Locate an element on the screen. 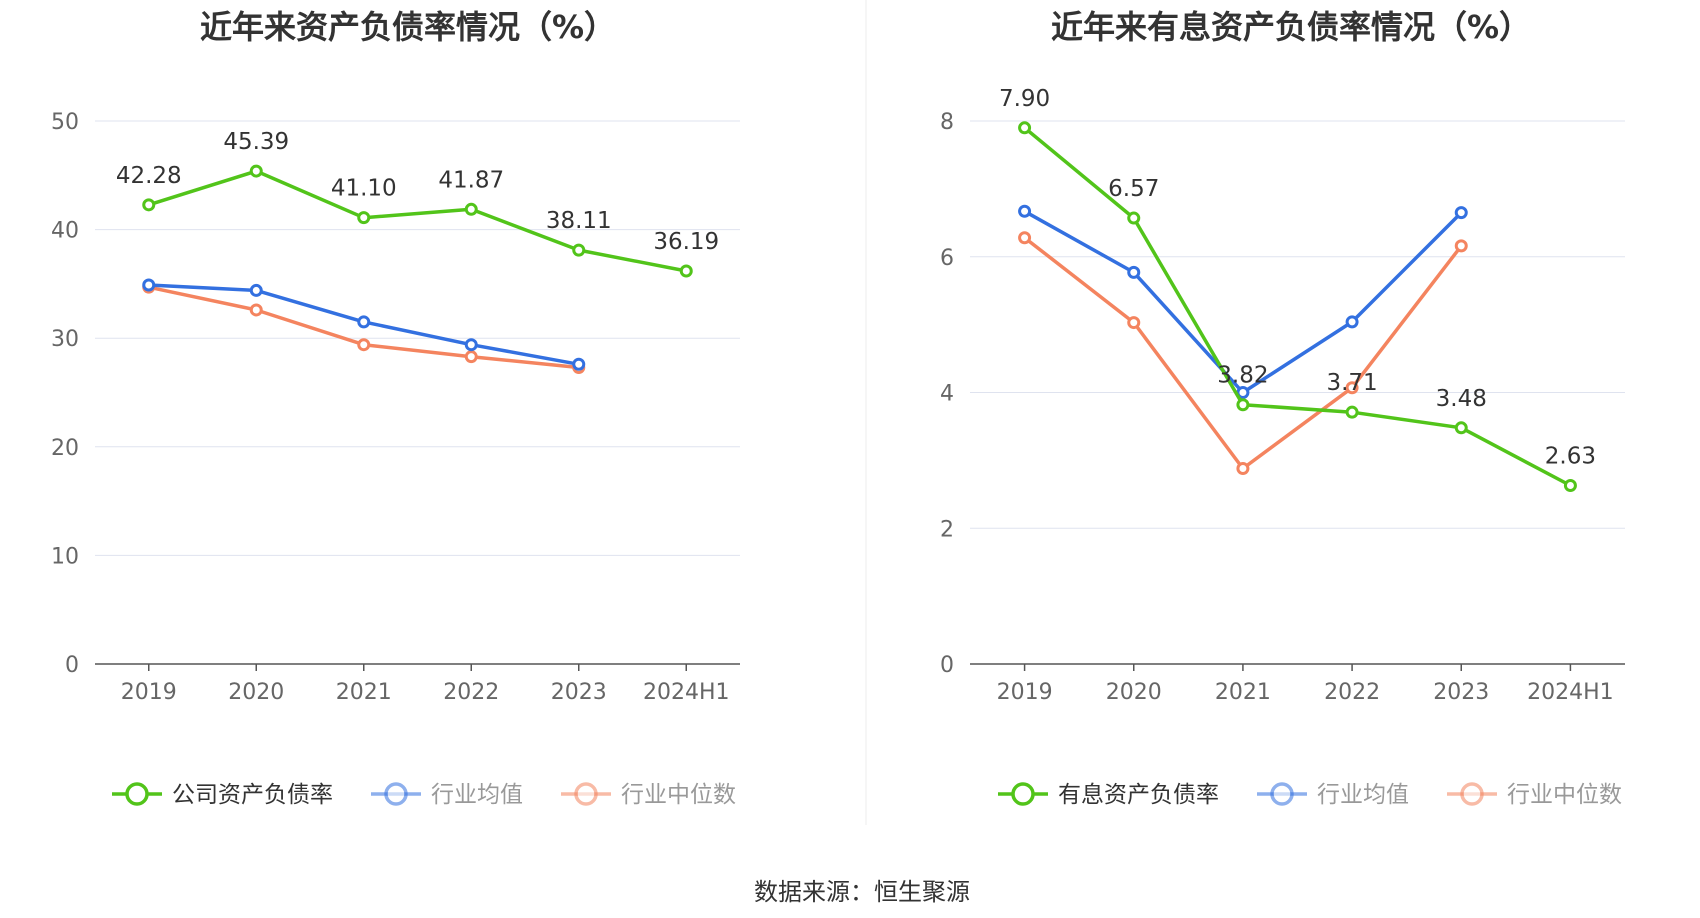 Image resolution: width=1700 pixels, height=918 pixels. y-tick-label: 6 is located at coordinates (947, 258).